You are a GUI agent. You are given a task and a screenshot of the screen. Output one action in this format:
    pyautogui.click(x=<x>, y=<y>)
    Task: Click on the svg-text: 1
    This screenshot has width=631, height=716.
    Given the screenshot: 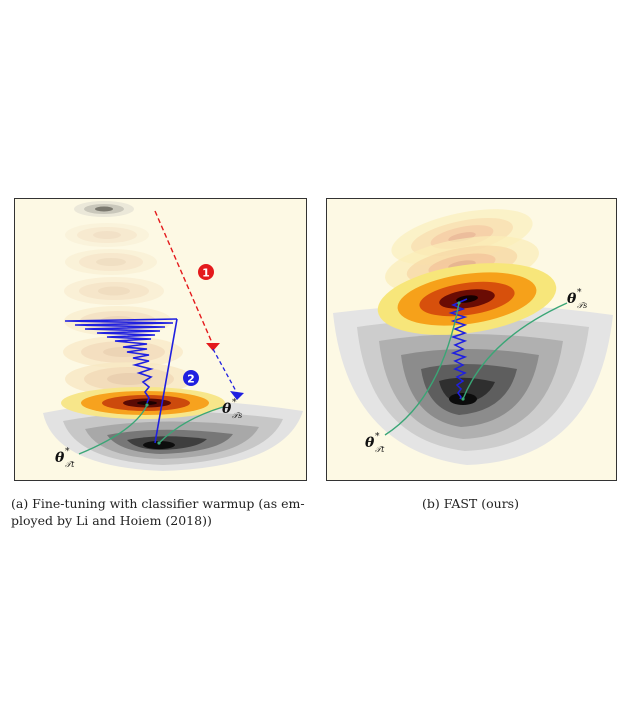 What is the action you would take?
    pyautogui.click(x=206, y=273)
    